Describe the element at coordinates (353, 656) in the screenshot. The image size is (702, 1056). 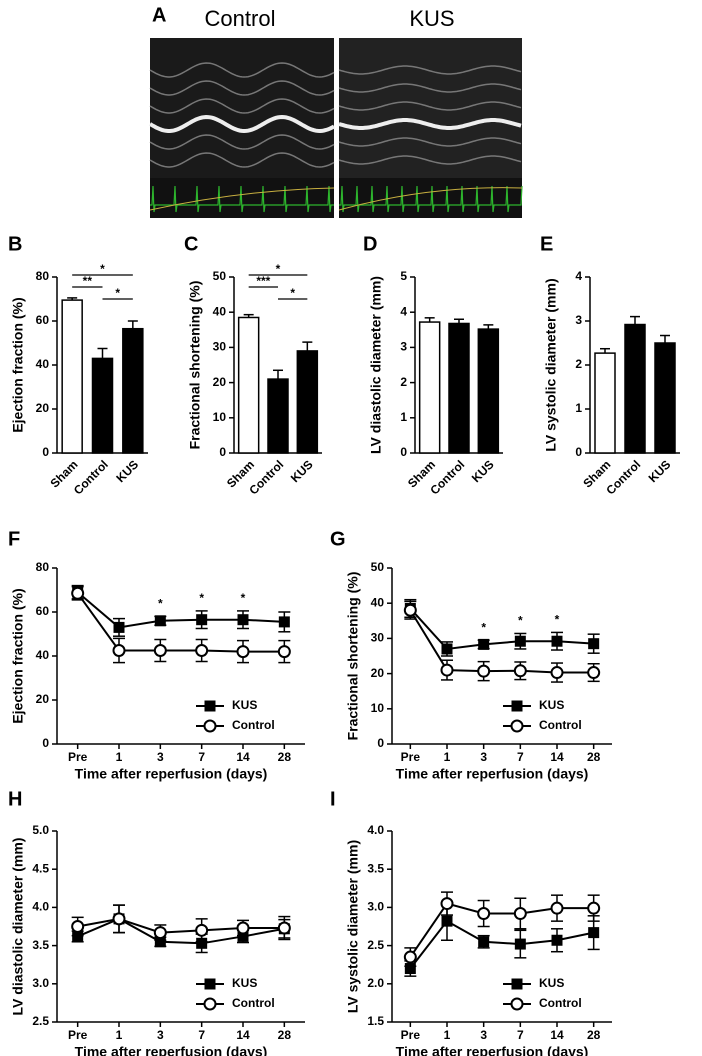
I see `y-axis-title: Fractional shortening (%)` at that location.